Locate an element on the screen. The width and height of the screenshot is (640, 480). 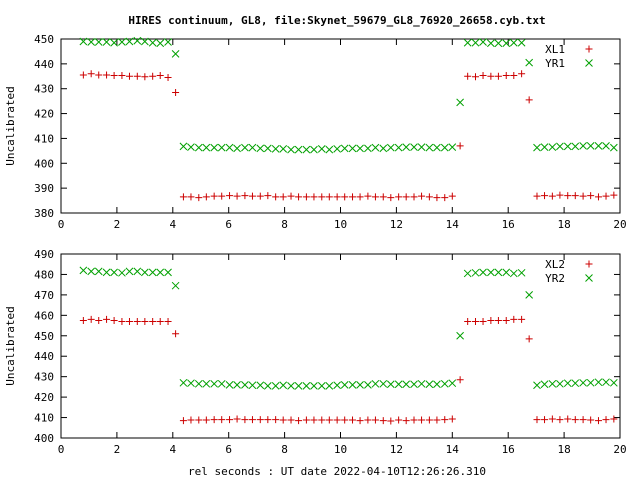
y-tick-label: 440 is located at coordinates (44, 64).